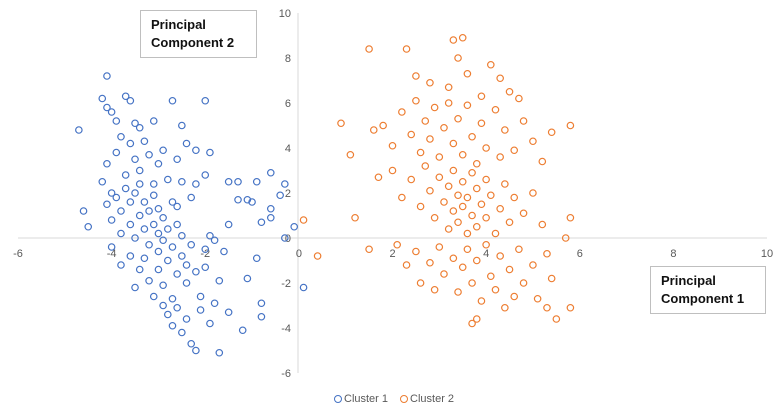 This screenshot has height=418, width=784. Describe the element at coordinates (486, 254) in the screenshot. I see `x-tick-label: 4` at that location.